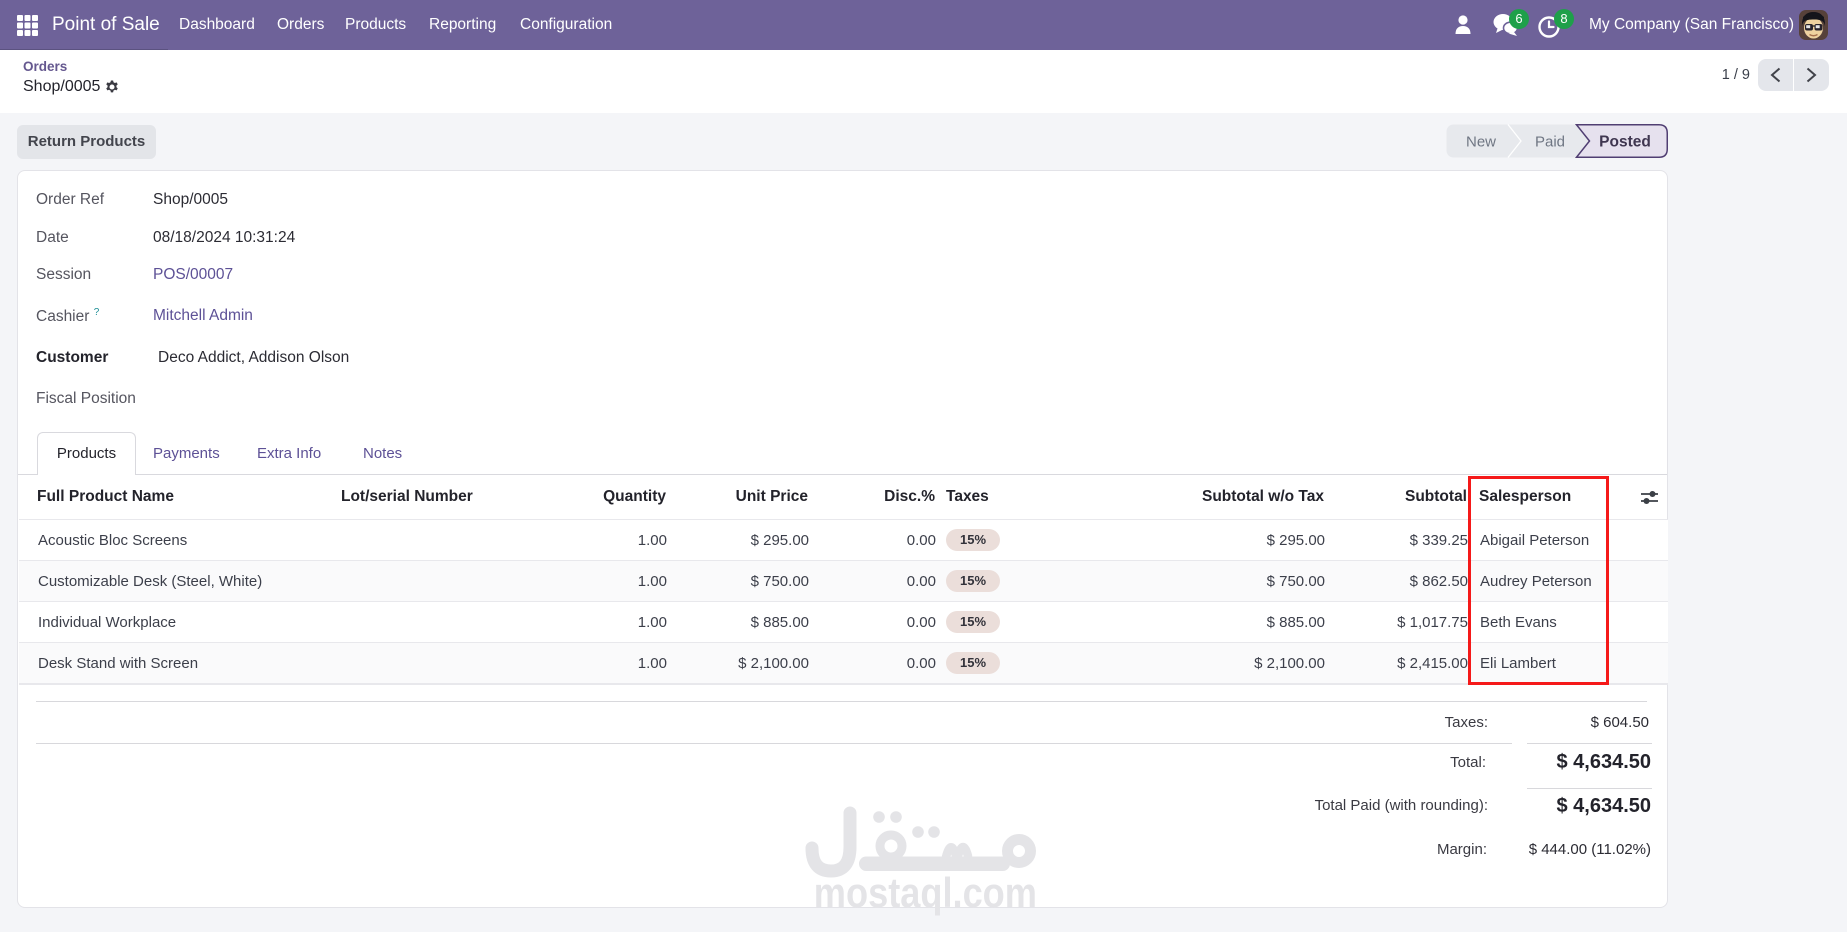 The image size is (1847, 932). Describe the element at coordinates (1625, 142) in the screenshot. I see `svg-text: Posted` at that location.